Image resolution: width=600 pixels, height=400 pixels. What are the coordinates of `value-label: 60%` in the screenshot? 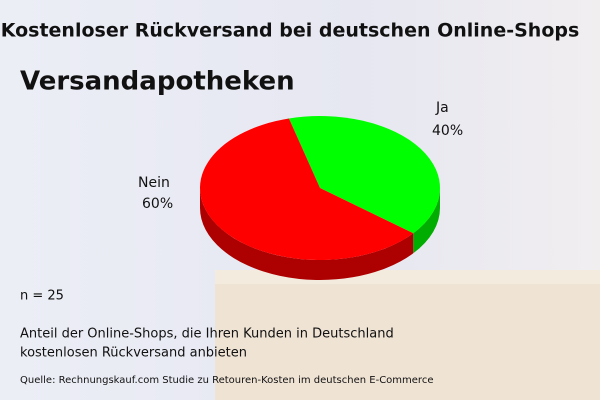 It's located at (157, 204).